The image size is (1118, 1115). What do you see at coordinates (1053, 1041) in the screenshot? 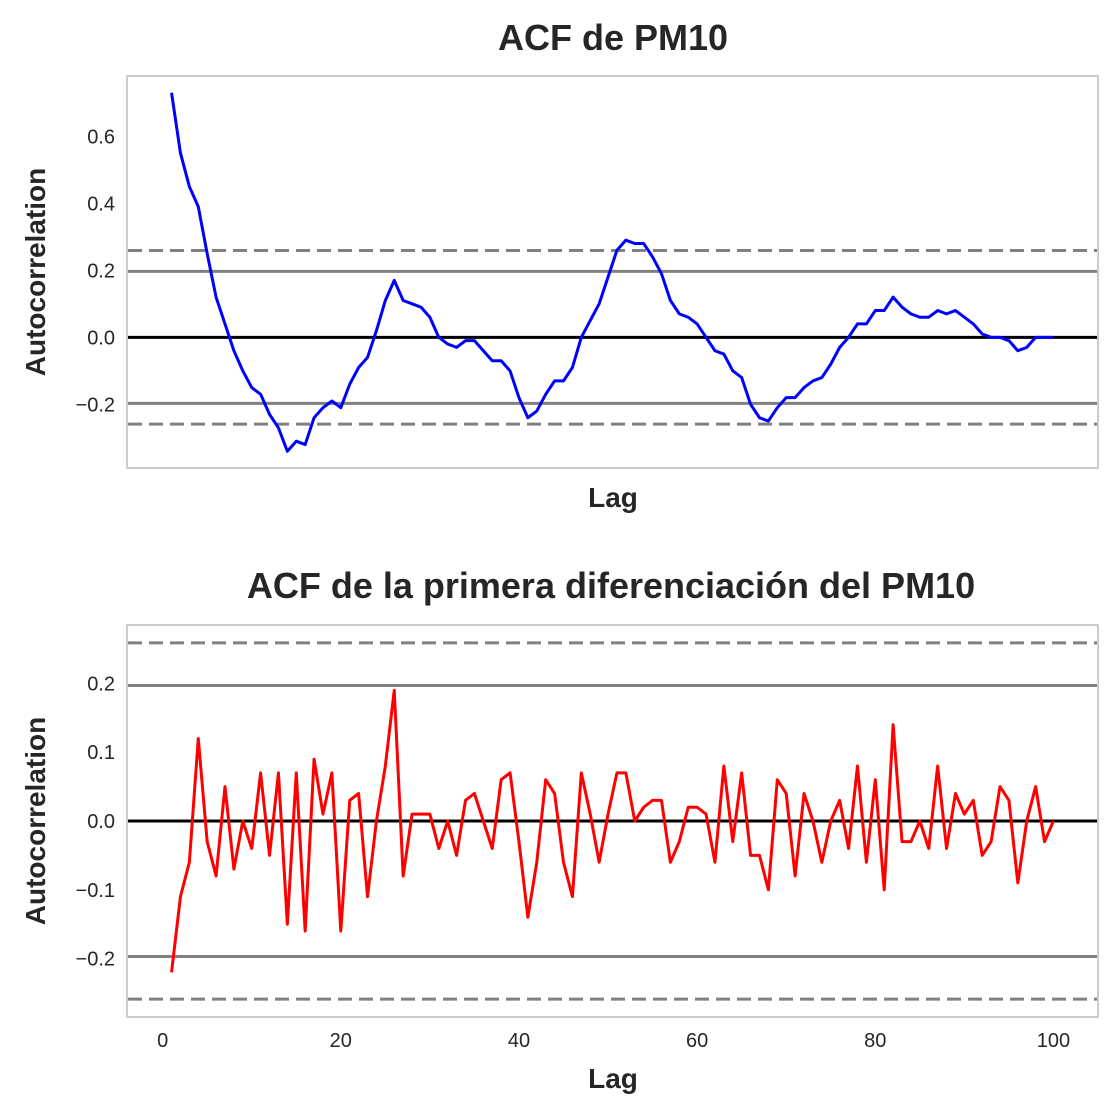
I see `x-tick-label: 100` at bounding box center [1053, 1041].